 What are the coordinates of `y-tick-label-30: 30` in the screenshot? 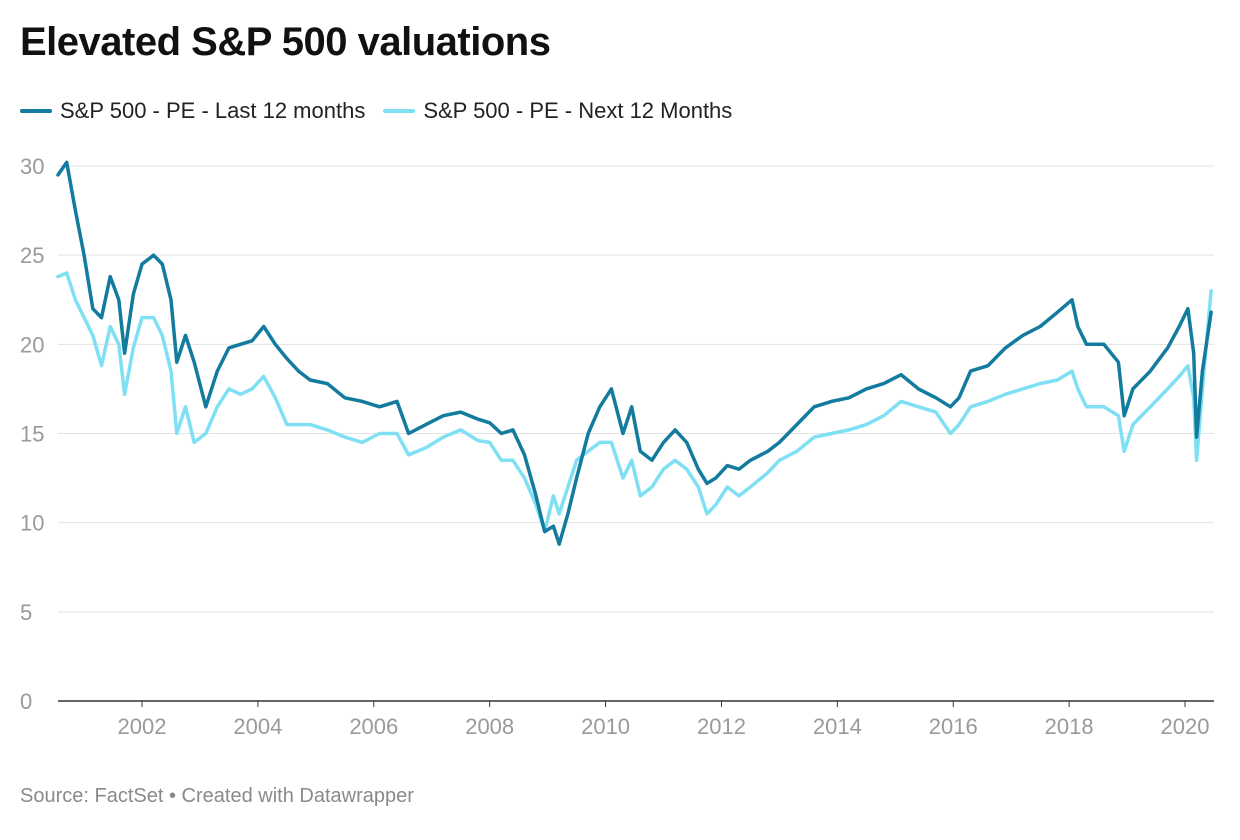 It's located at (32, 166).